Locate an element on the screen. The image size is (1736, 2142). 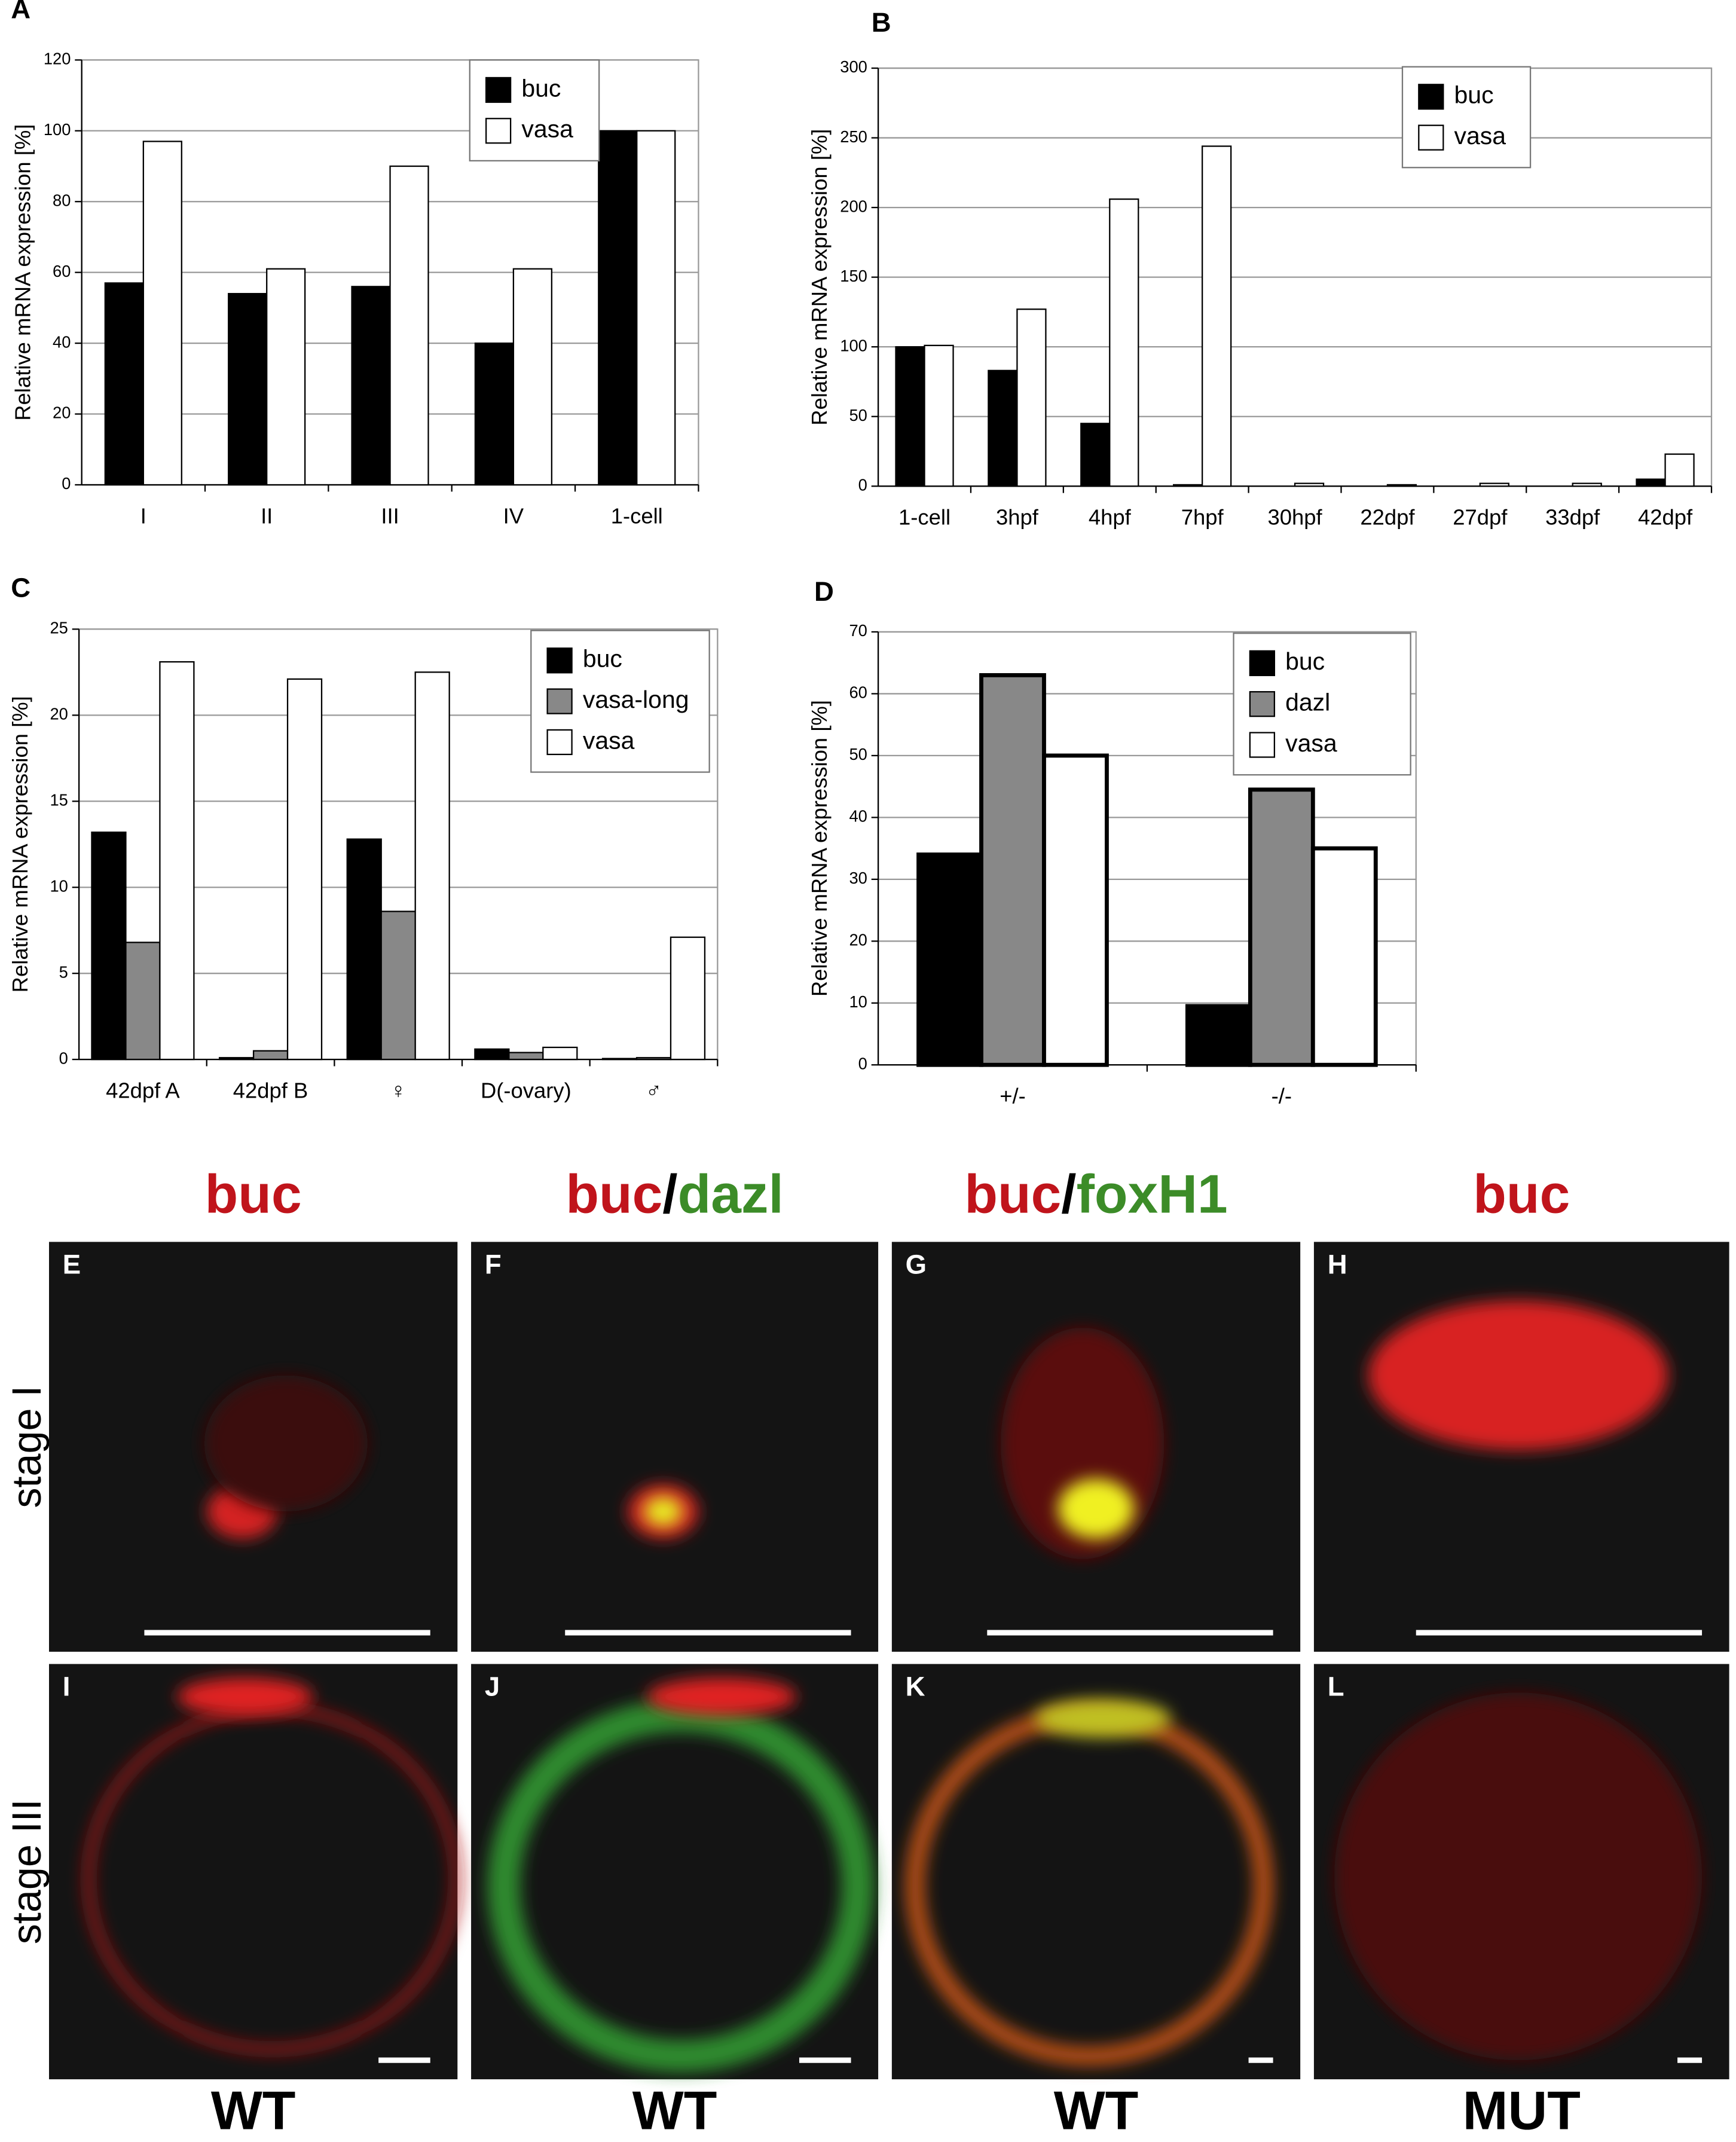
y-tick-label: 30 is located at coordinates (858, 878).